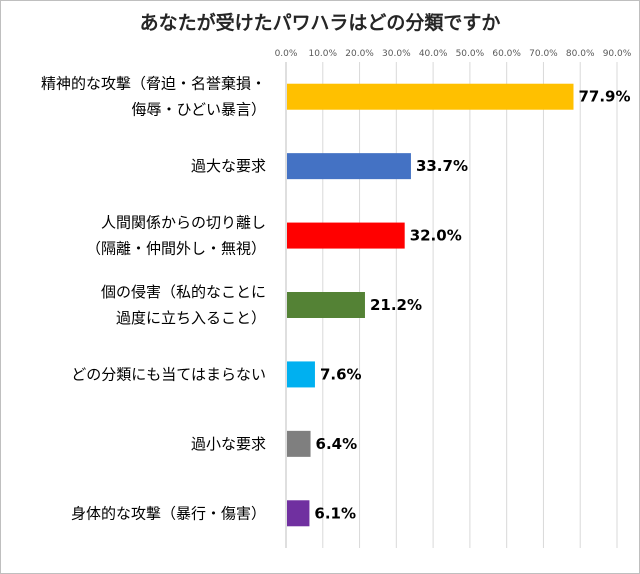  What do you see at coordinates (176, 236) in the screenshot?
I see `category-label: 人間関係からの切り離し（隔離・仲間外し・無視）` at bounding box center [176, 236].